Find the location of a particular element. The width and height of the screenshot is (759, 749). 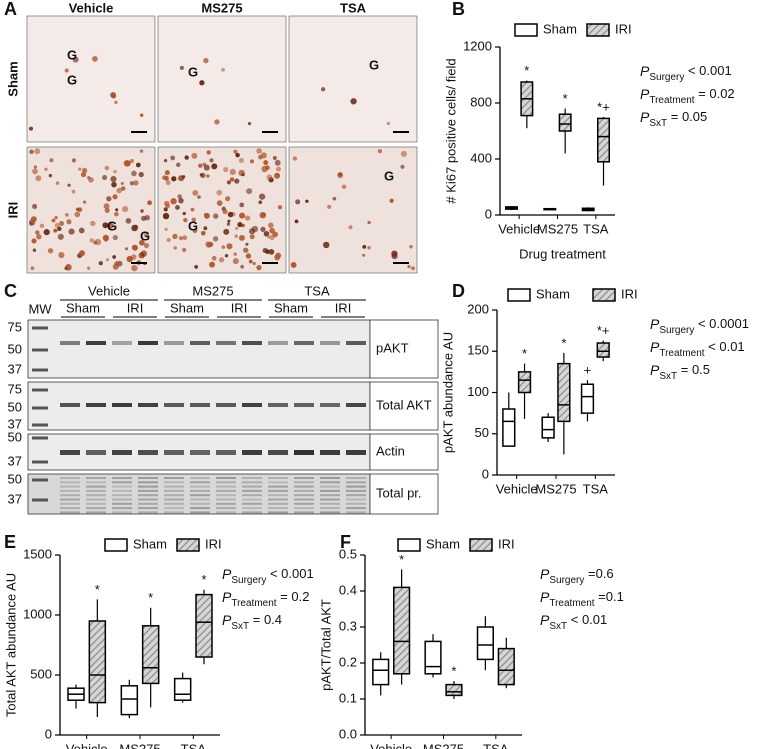

x-tick-label: MS275 is located at coordinates (555, 488).